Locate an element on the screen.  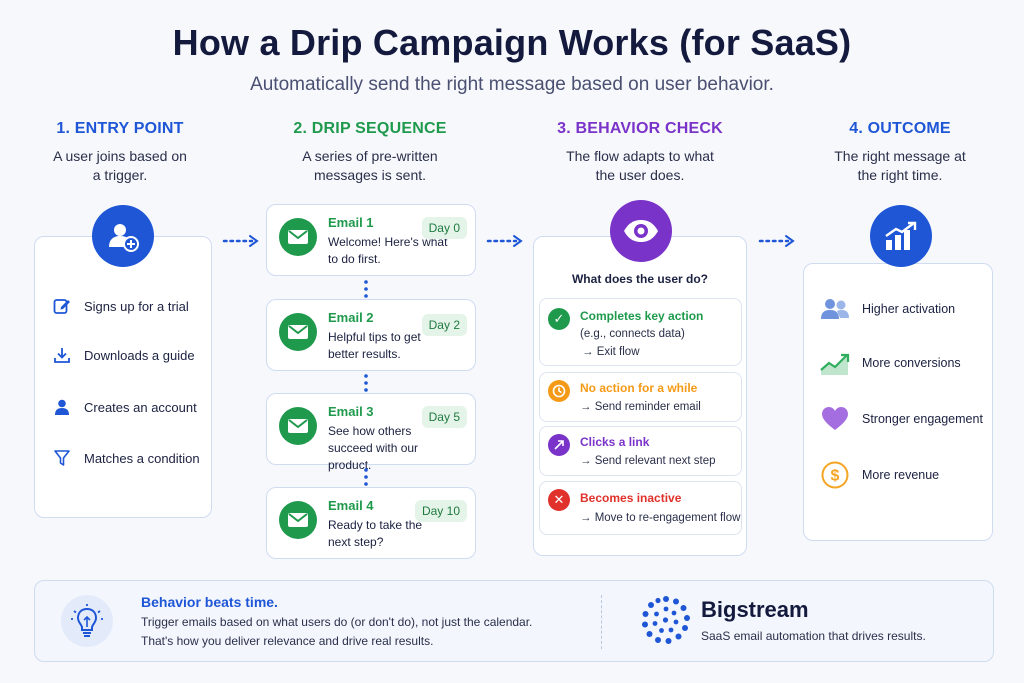
bar-chart-growth-icon is located at coordinates (901, 236).